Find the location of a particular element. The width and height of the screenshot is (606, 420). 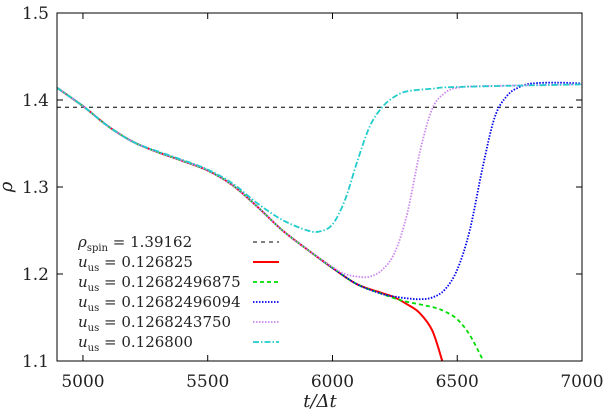

y-tick-label: 1.4 is located at coordinates (35, 101).